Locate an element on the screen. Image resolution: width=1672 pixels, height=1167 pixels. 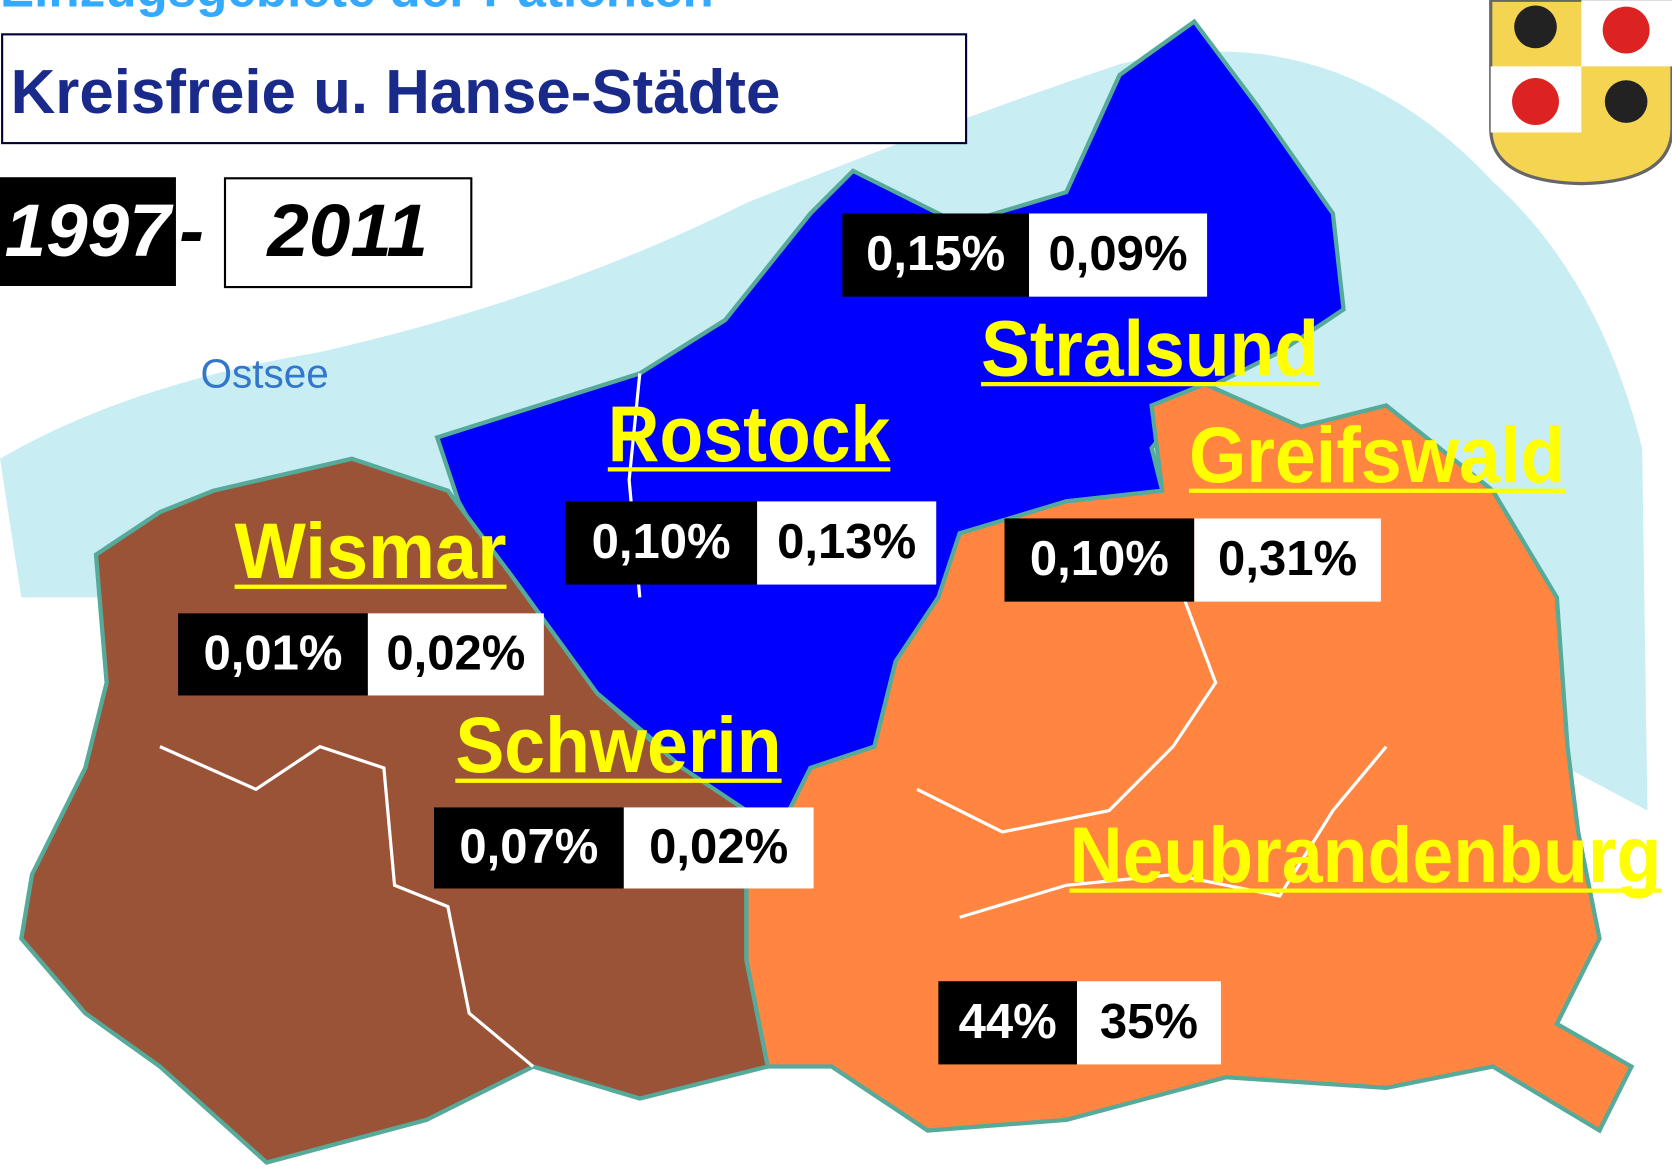
region-name: Neubrandenburg is located at coordinates (1366, 855).